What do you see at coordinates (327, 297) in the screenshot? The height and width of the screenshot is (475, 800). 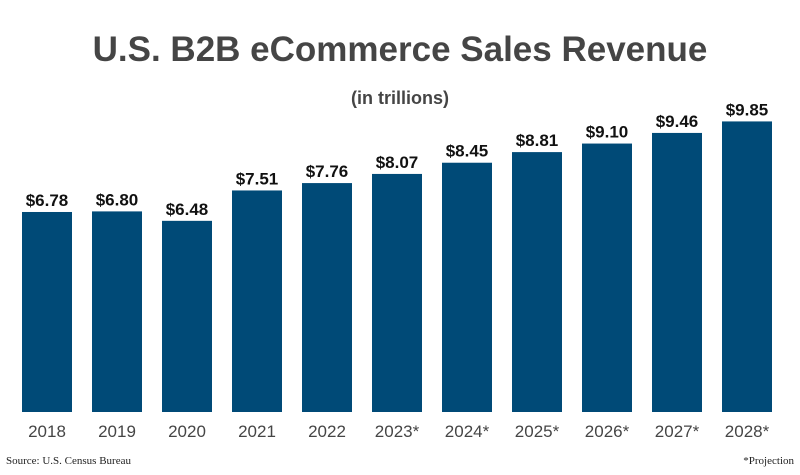 I see `bar-2022` at bounding box center [327, 297].